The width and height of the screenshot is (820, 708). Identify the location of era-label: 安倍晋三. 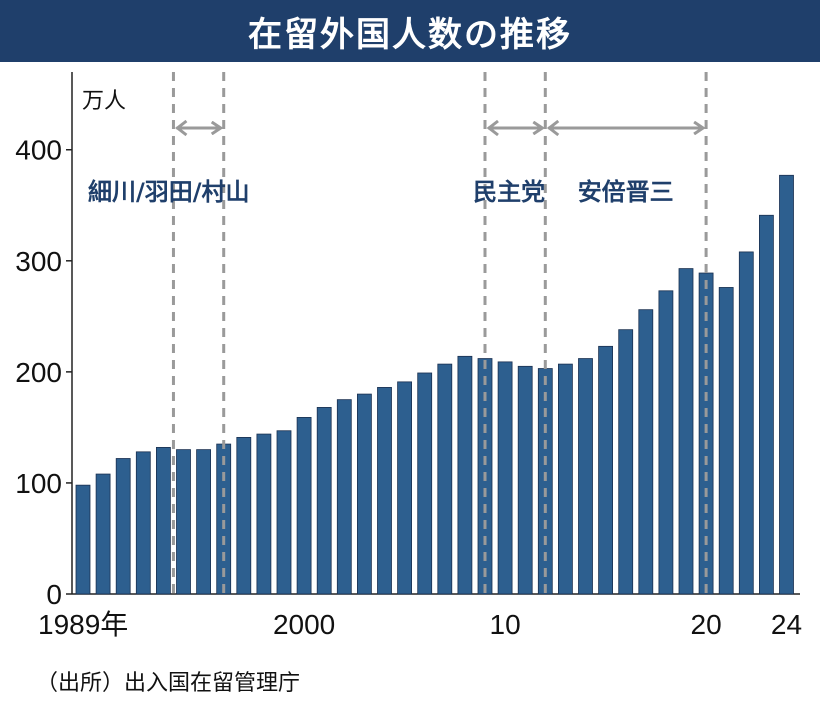
(626, 192).